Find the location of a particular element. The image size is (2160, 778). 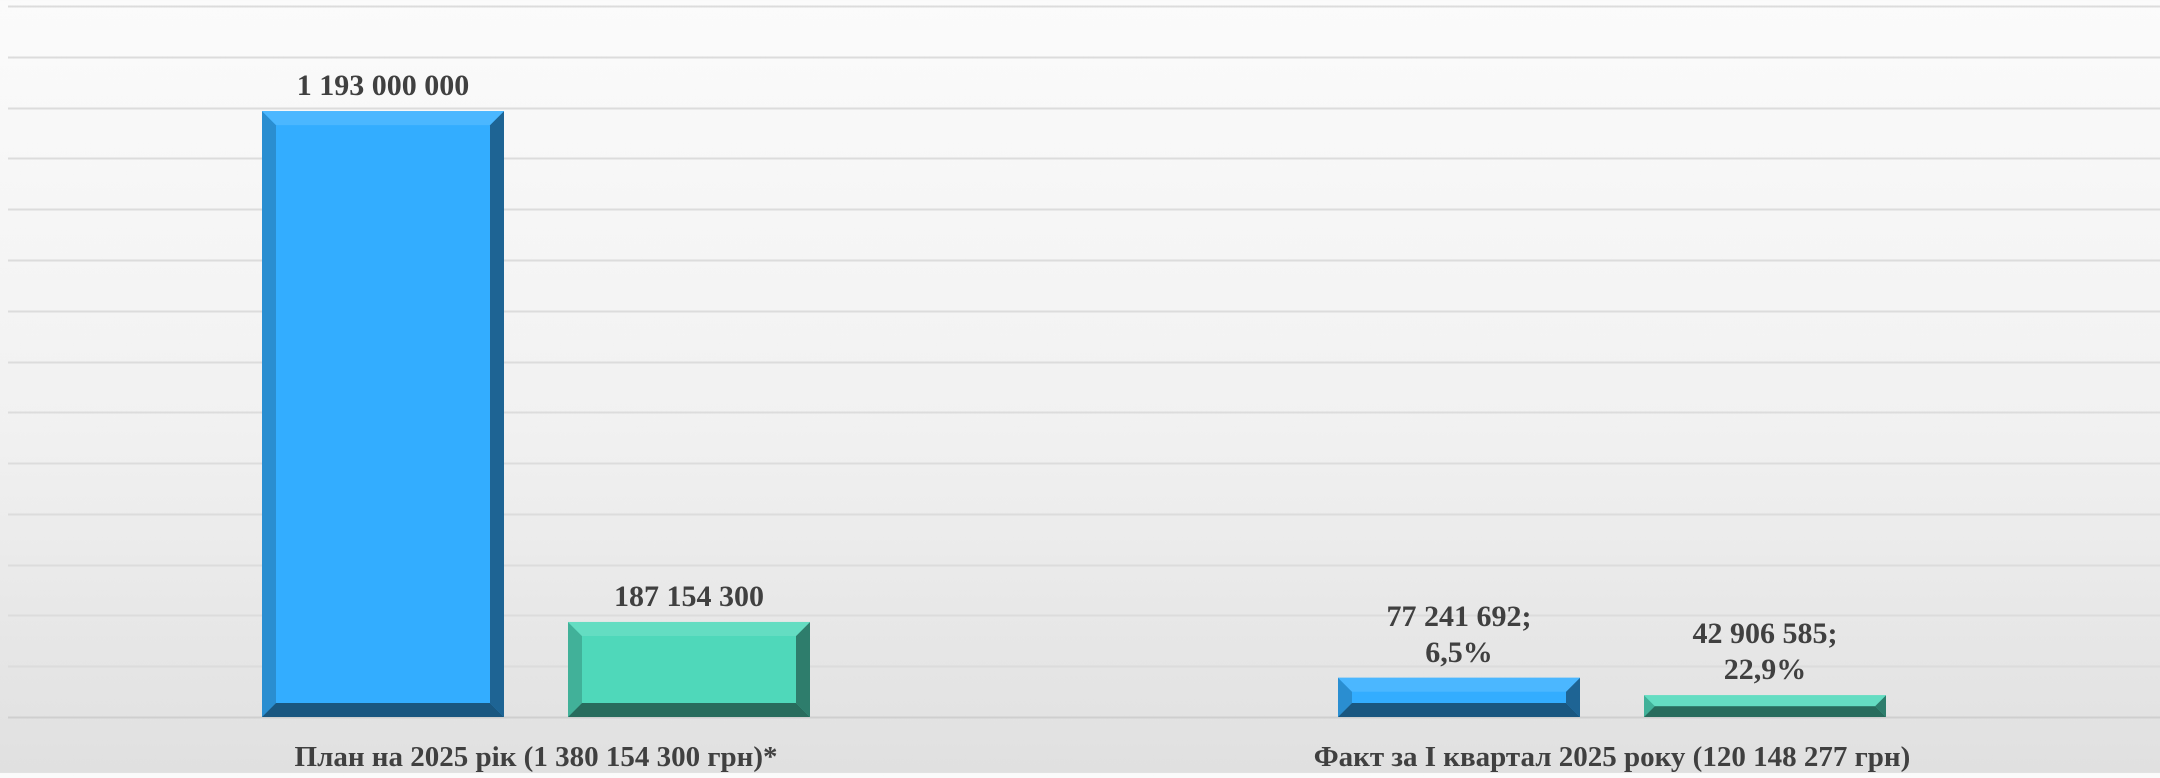

data-label: 1 193 000 000 is located at coordinates (383, 85).